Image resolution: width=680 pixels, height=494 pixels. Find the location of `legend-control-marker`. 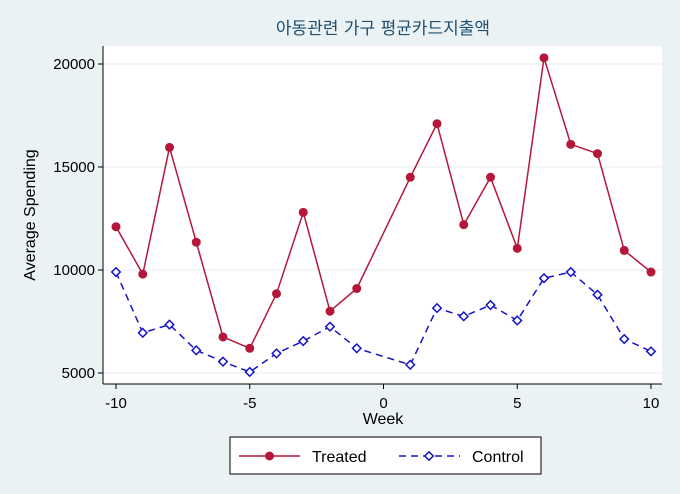

legend-control-marker is located at coordinates (429, 456).